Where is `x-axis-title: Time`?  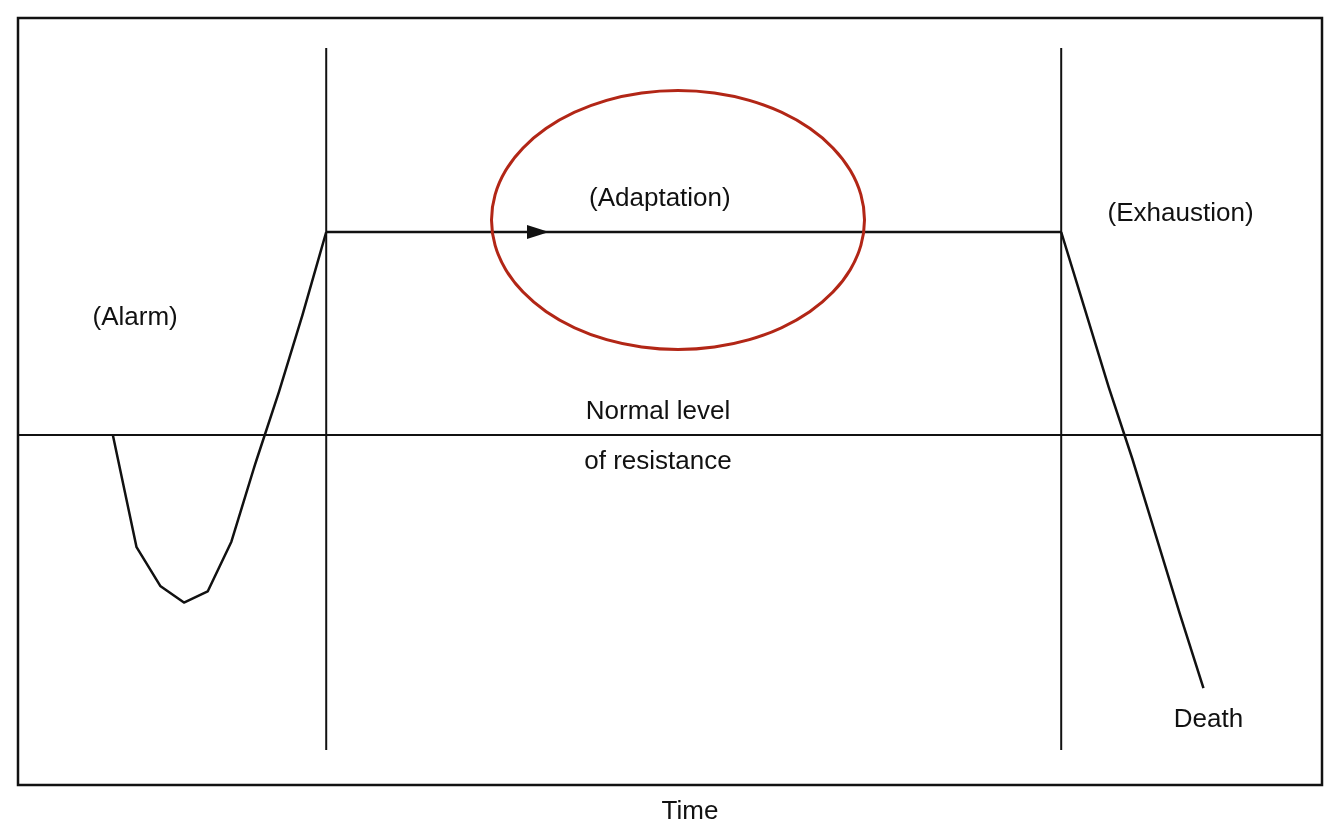
x-axis-title: Time is located at coordinates (690, 810).